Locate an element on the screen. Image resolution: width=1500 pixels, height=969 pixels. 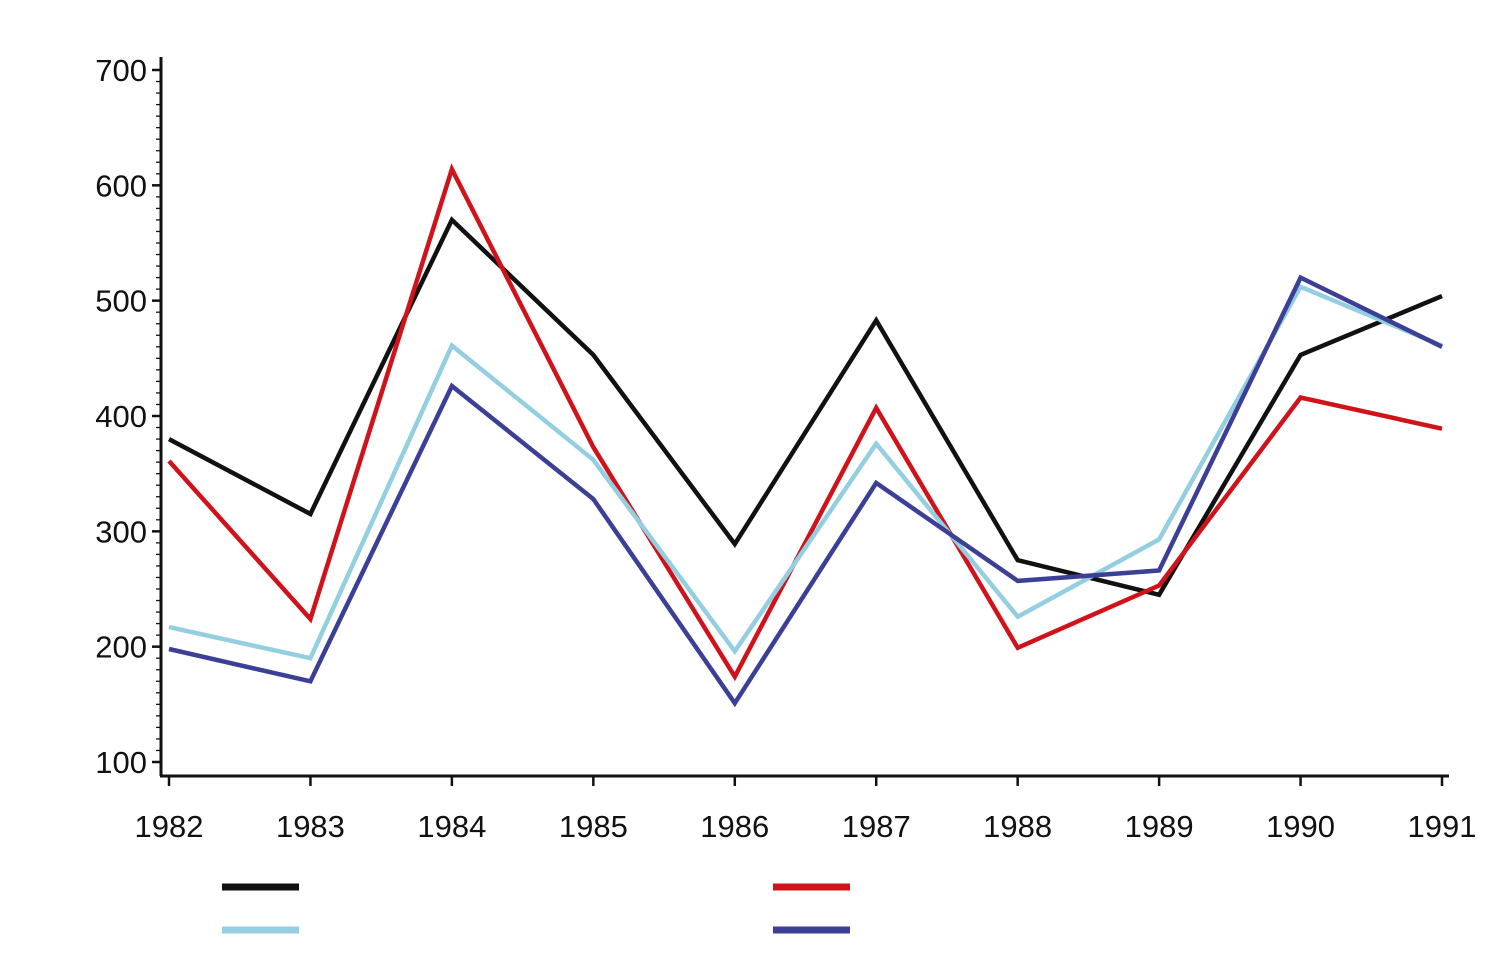
x-axis-tick-labels: 1982 1983 1984 1985 1986 1987 1988 1989 1990 1991 is located at coordinates (806, 826).